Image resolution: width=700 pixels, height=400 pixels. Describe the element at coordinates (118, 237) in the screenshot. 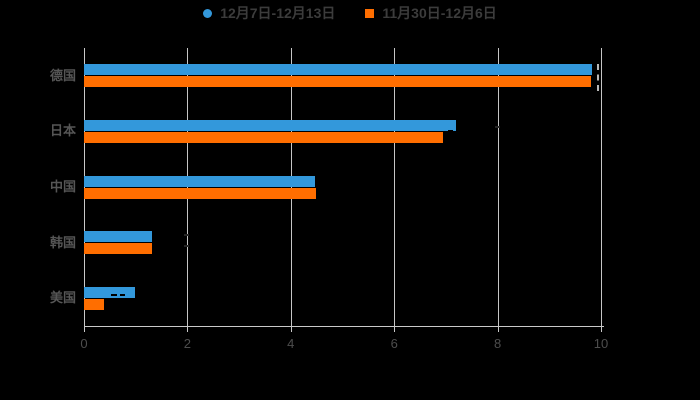

I see `bar-韩国-series1` at that location.